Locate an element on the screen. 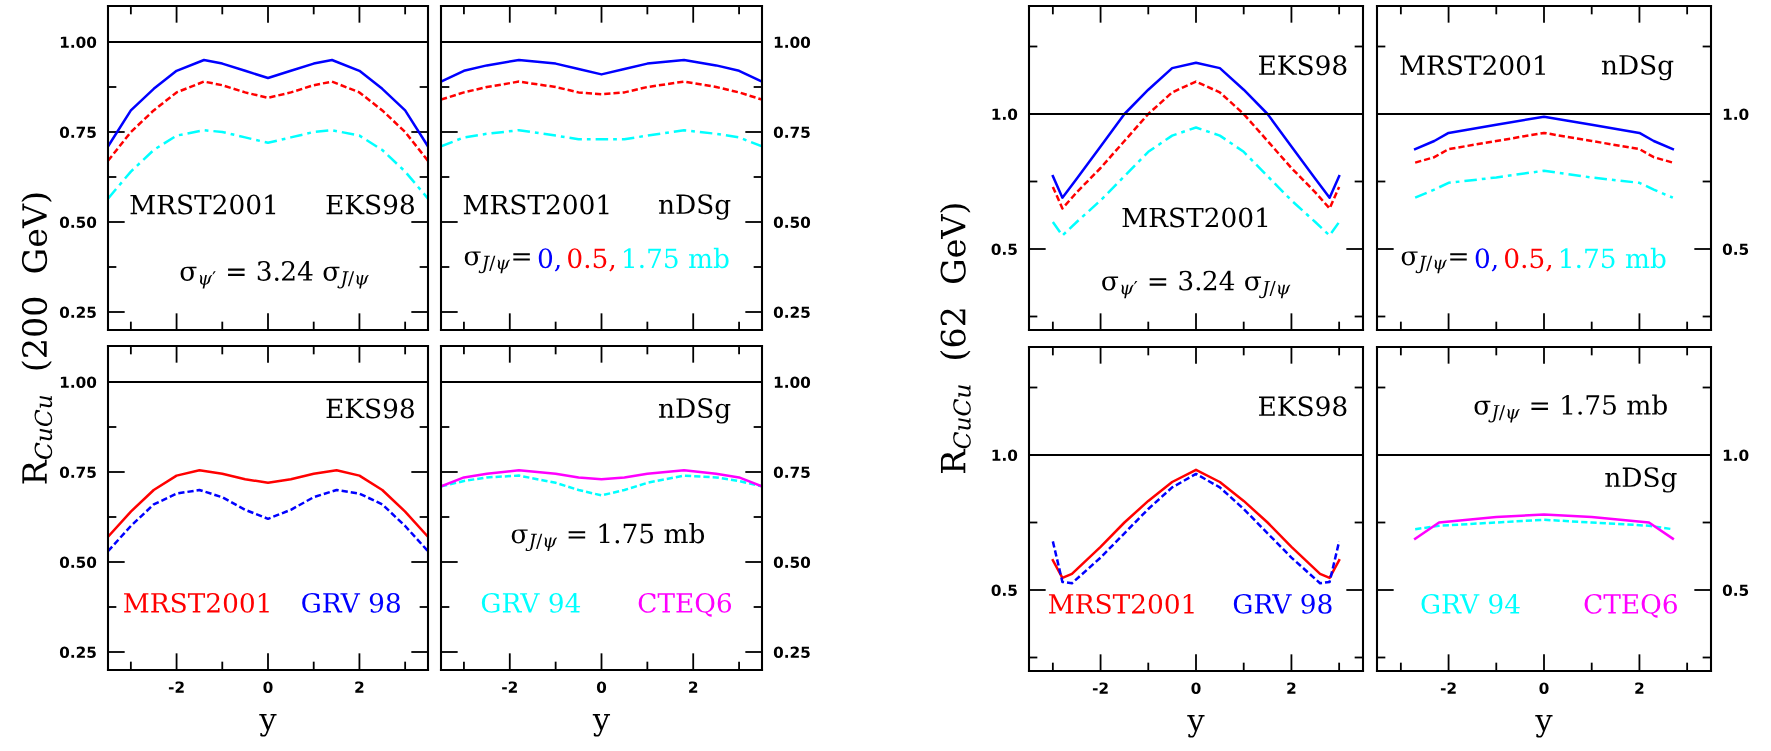  y-axis-title: R$_{CuCu}$ (200 GeV) is located at coordinates (37, 338).